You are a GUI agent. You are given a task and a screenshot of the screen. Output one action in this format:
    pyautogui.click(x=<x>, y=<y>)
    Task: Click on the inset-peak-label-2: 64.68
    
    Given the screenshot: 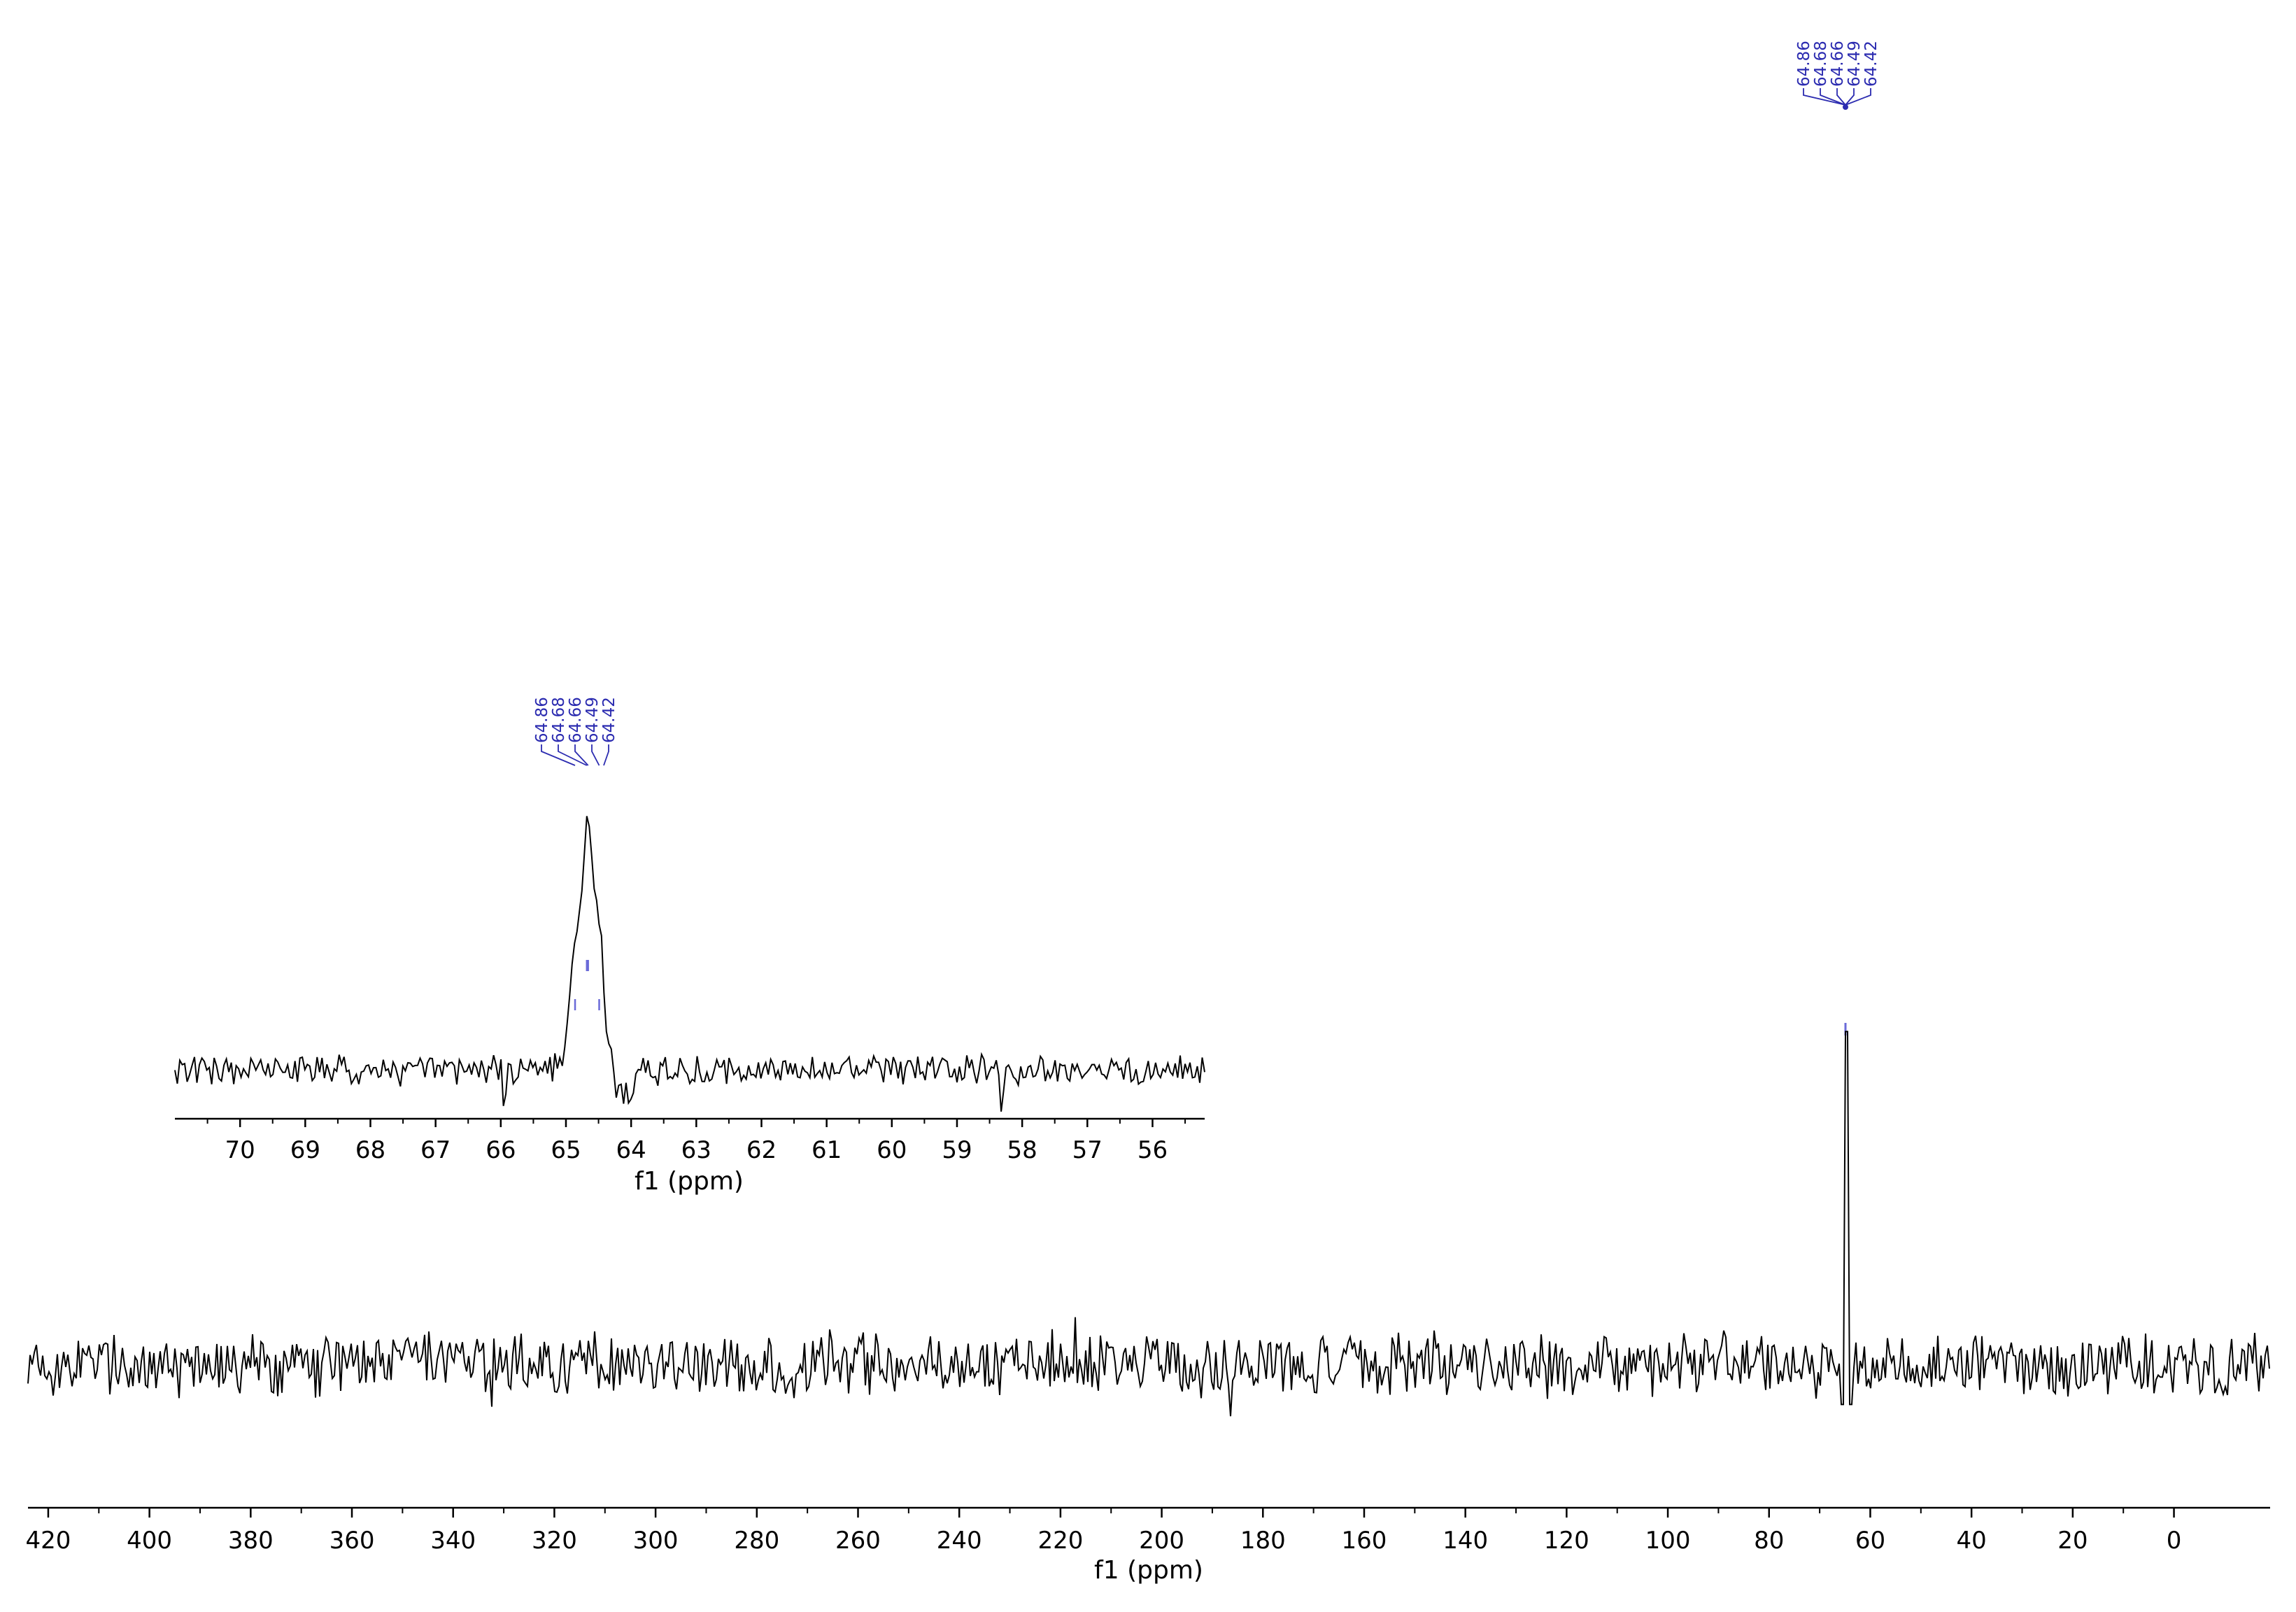 What is the action you would take?
    pyautogui.click(x=559, y=720)
    